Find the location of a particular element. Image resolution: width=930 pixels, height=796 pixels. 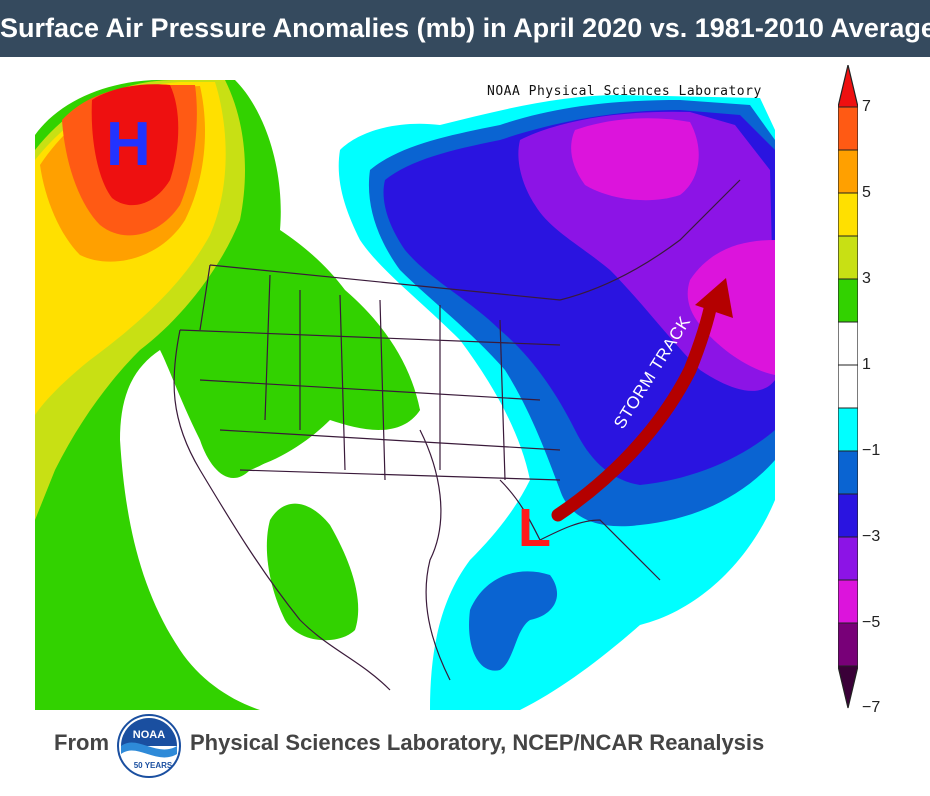

high-pressure-label: H is located at coordinates (128, 144).